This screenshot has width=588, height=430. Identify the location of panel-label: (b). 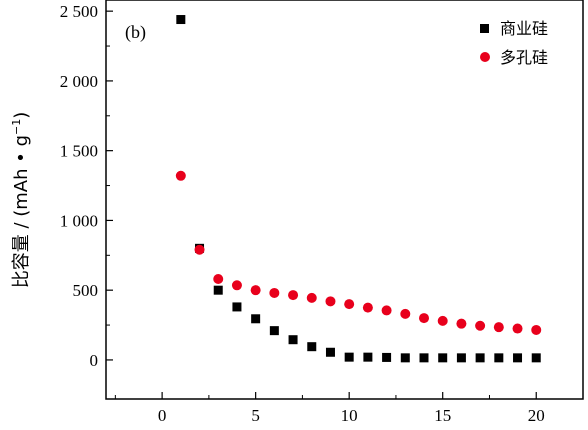
(135, 32).